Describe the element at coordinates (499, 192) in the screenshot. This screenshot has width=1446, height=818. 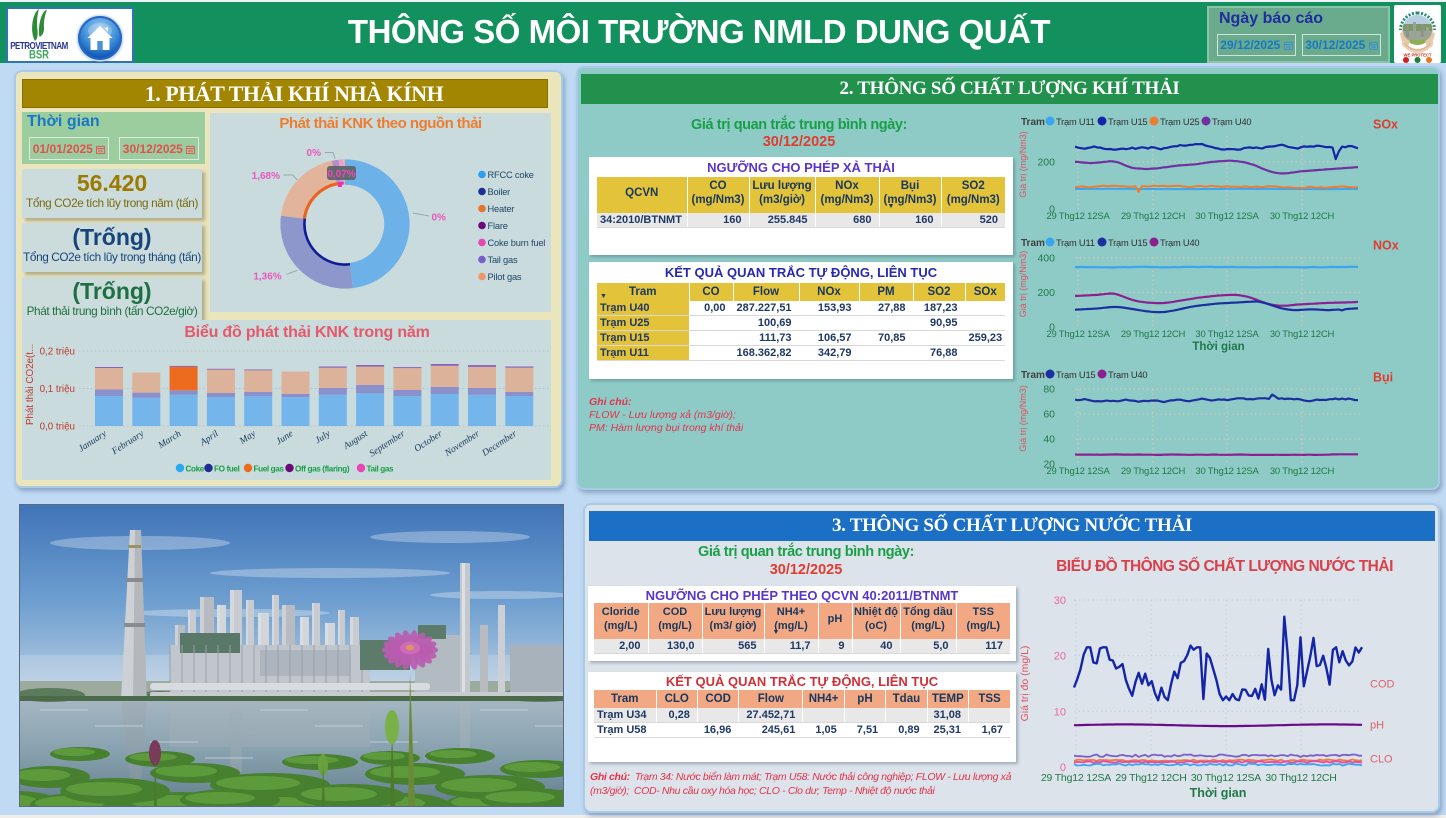
I see `svg-text: Boiler` at that location.